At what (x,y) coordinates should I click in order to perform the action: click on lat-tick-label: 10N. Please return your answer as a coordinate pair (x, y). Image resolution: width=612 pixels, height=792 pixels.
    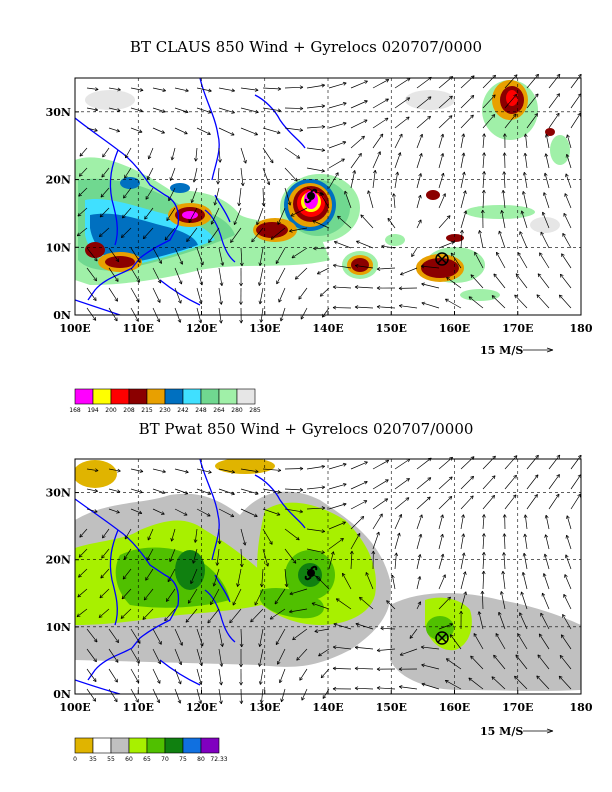
    Looking at the image, I should click on (58, 627).